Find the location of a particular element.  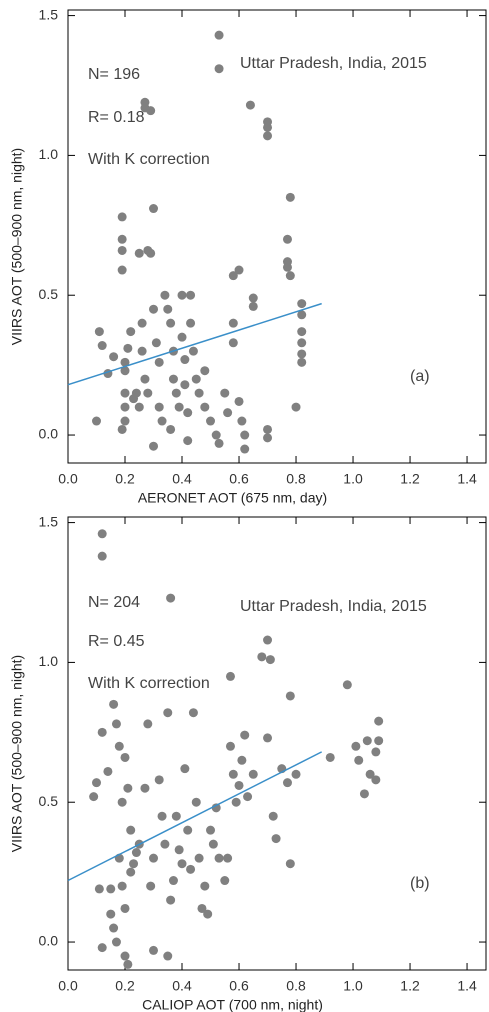

annotation: (a) is located at coordinates (420, 376).